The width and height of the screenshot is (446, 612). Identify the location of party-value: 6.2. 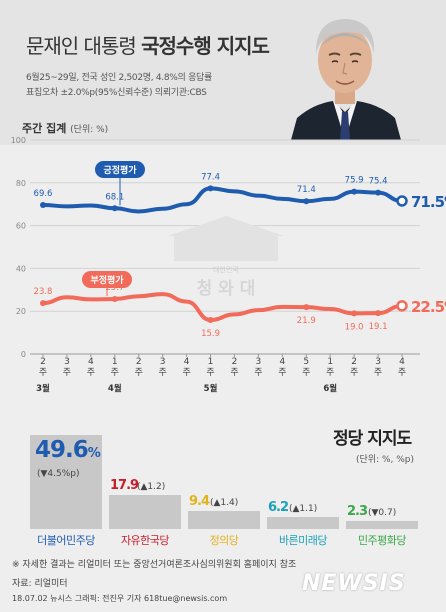
(278, 508).